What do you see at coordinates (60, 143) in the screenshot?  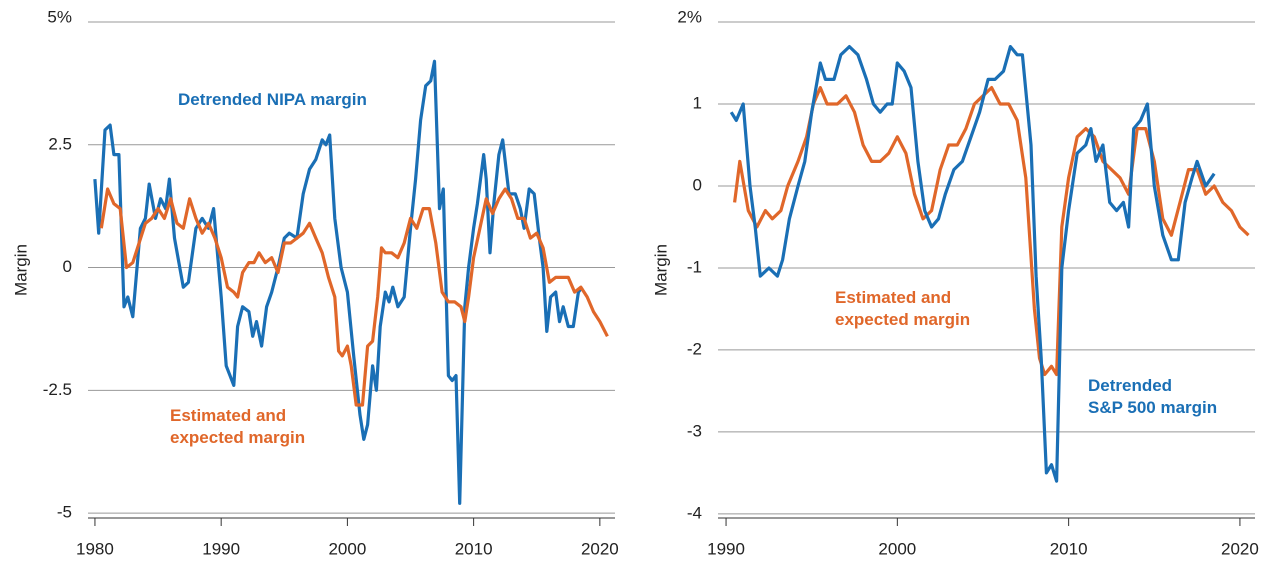 I see `y-tick-label: 2.5` at bounding box center [60, 143].